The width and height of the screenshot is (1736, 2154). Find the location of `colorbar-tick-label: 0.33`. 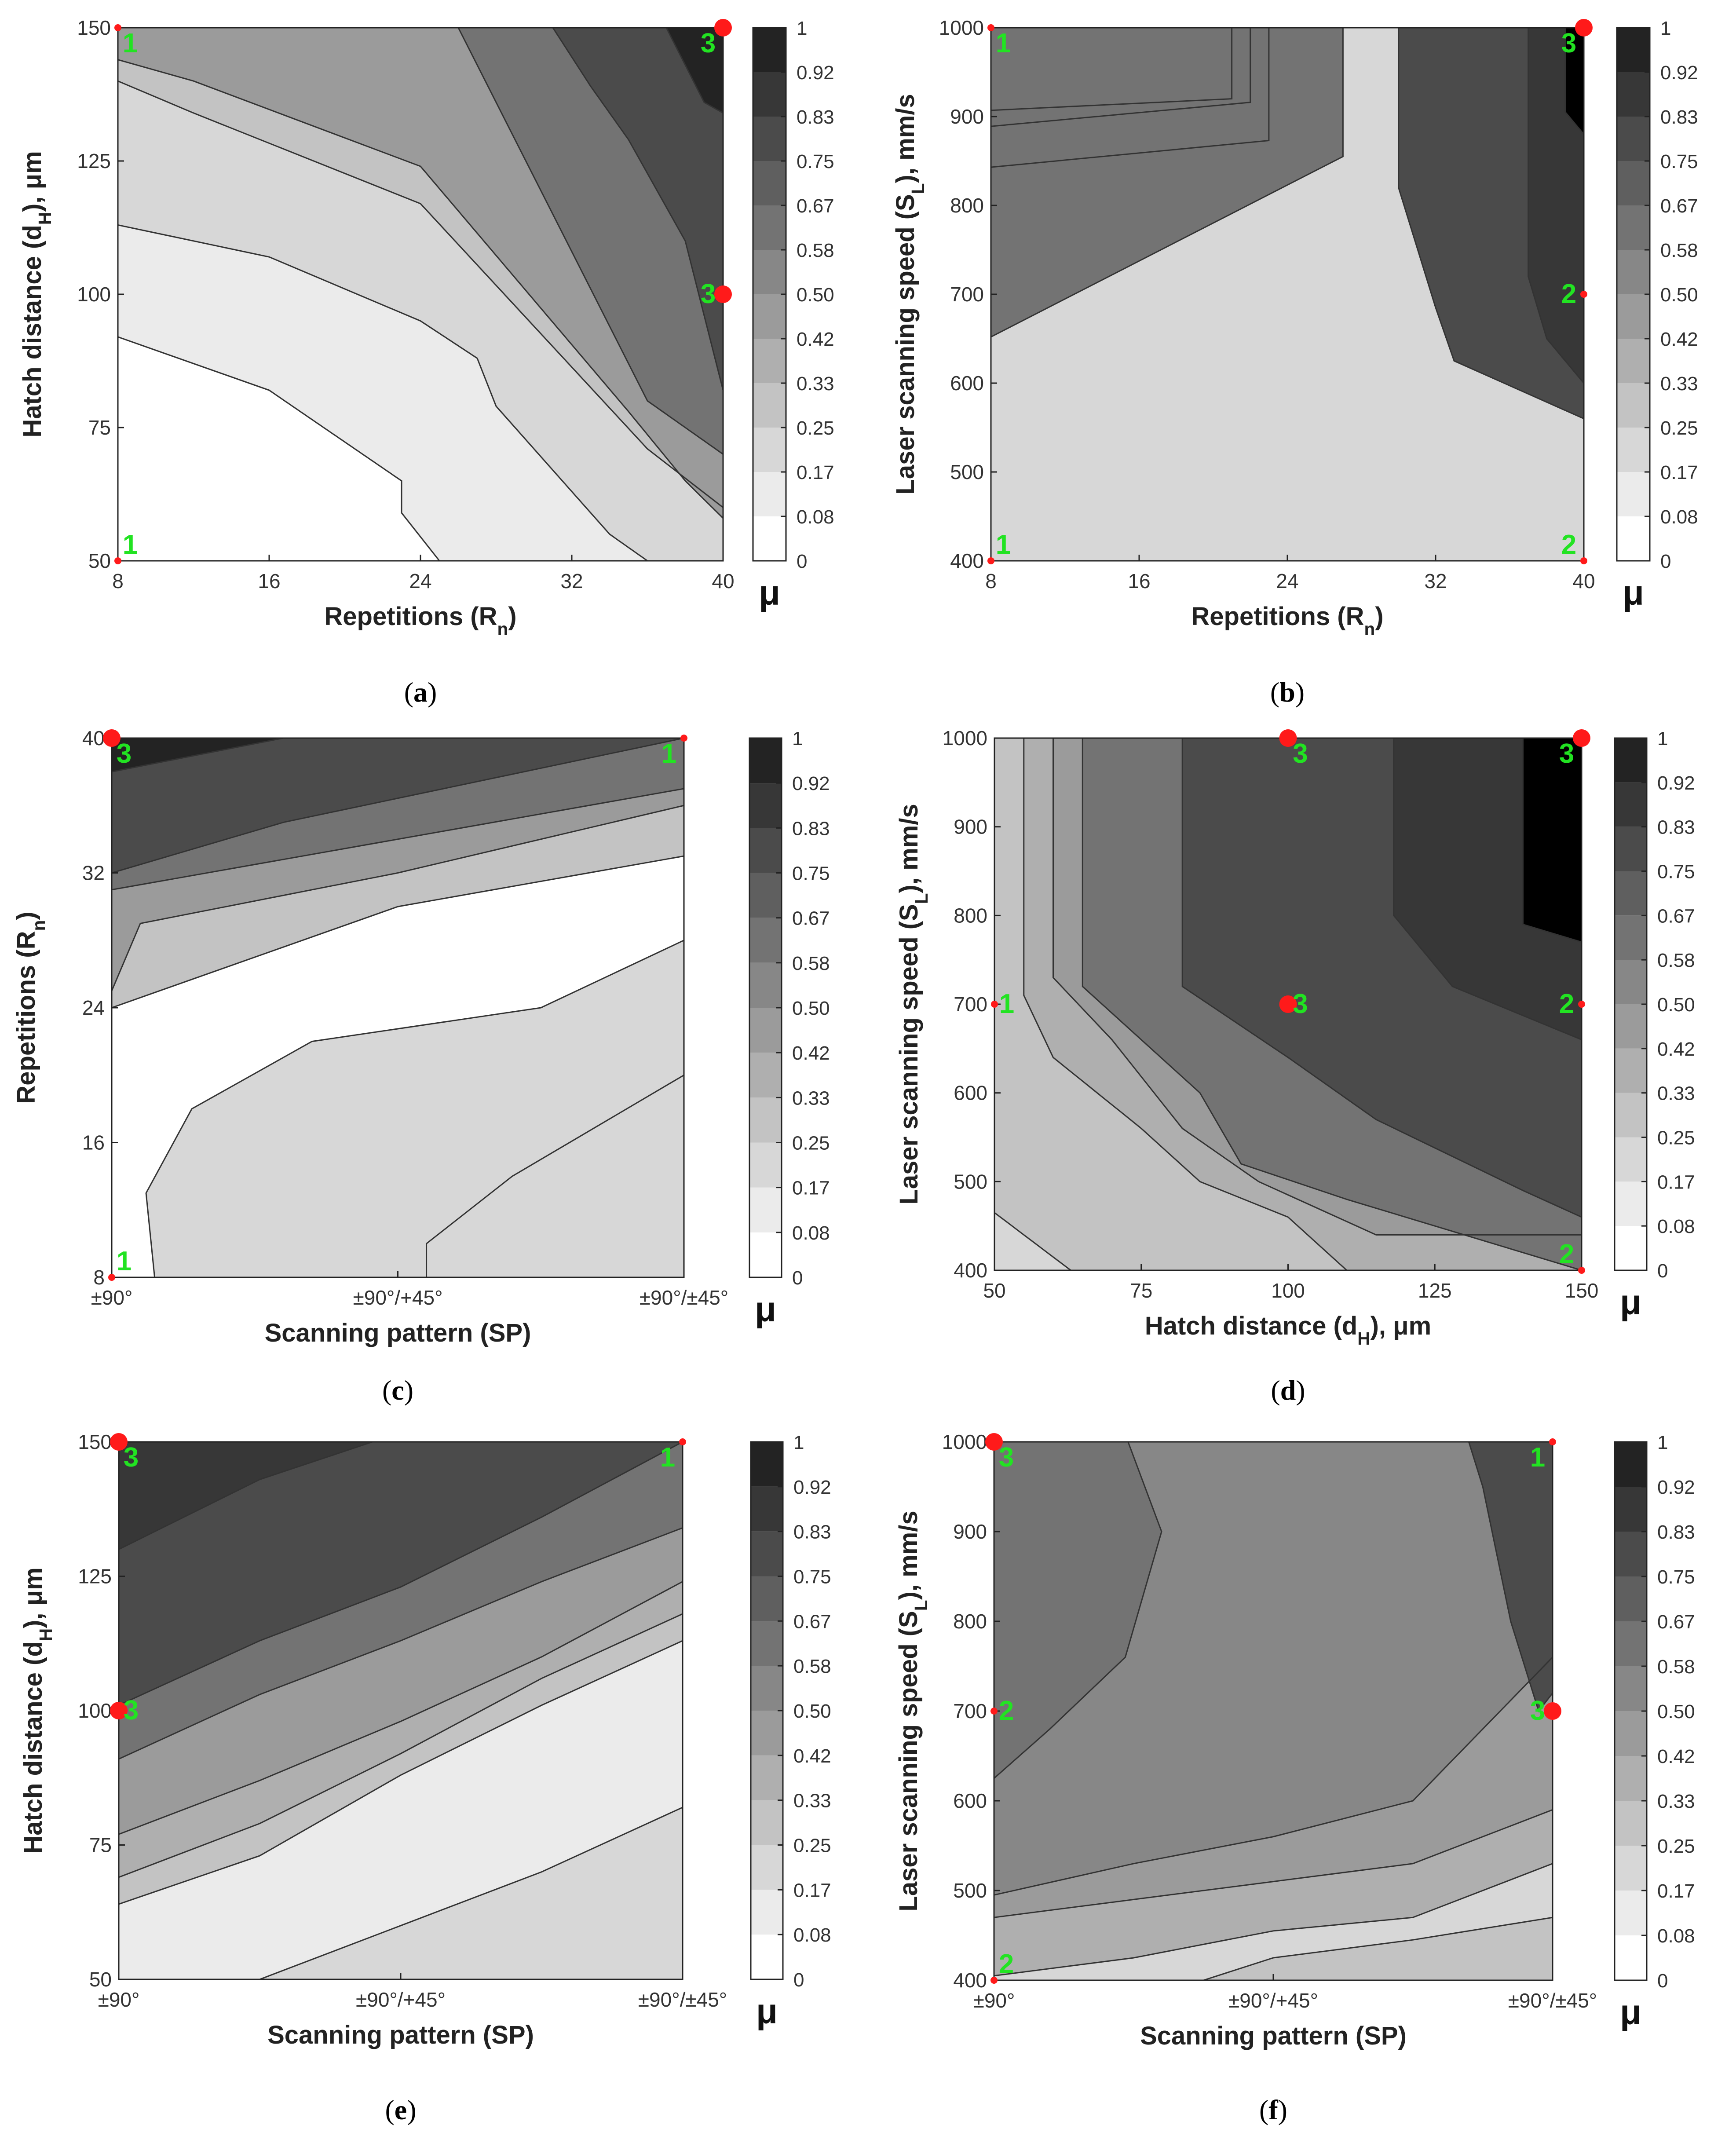

colorbar-tick-label: 0.33 is located at coordinates (816, 384).